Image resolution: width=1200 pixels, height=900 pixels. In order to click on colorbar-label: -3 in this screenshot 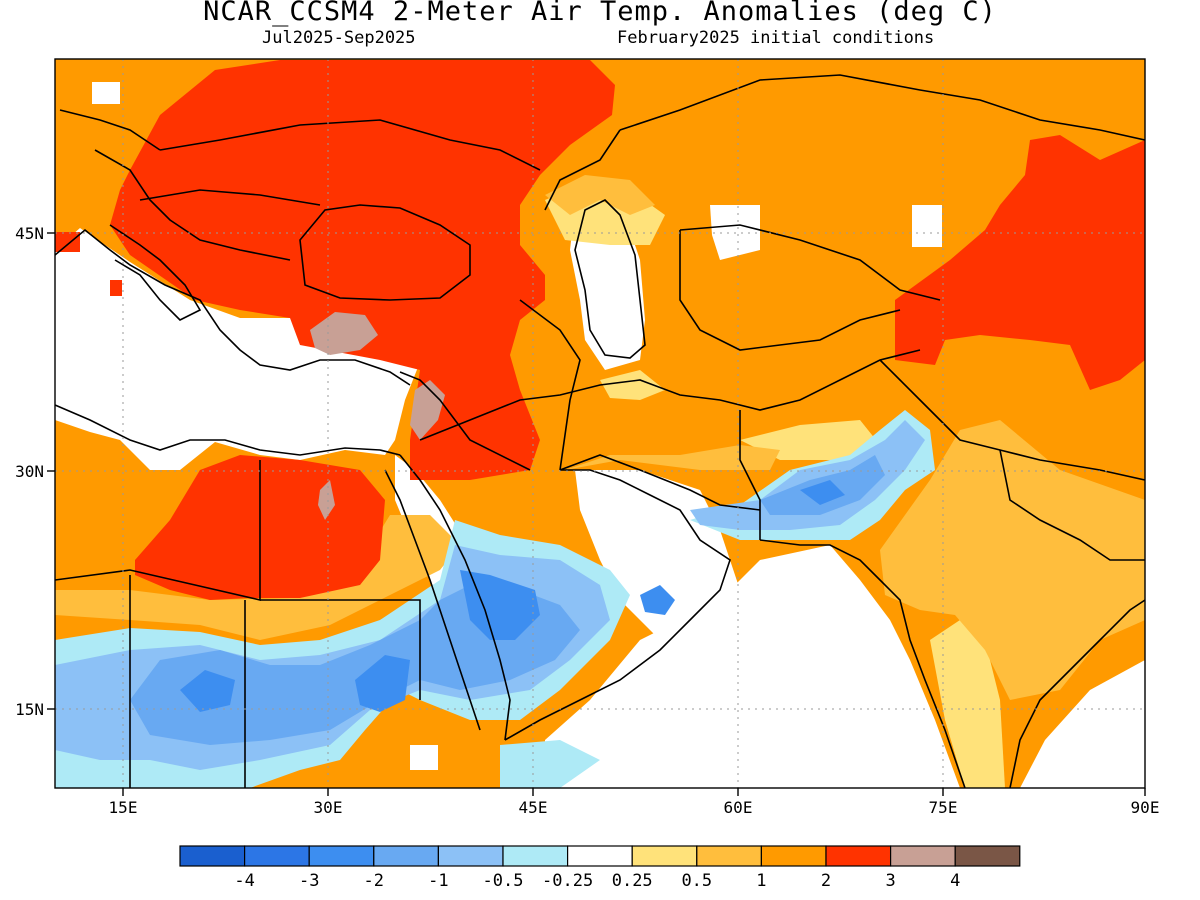, I will do `click(309, 881)`.